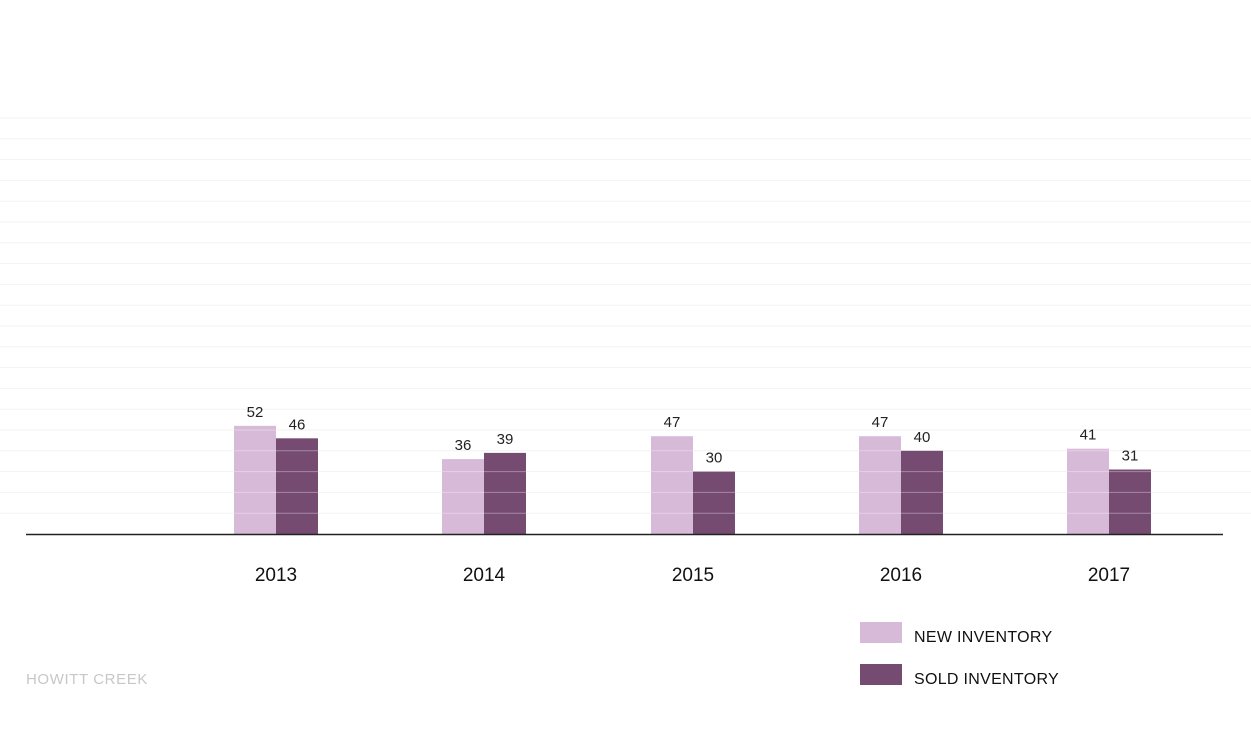 Image resolution: width=1251 pixels, height=730 pixels. Describe the element at coordinates (881, 674) in the screenshot. I see `legend-swatch-sold` at that location.